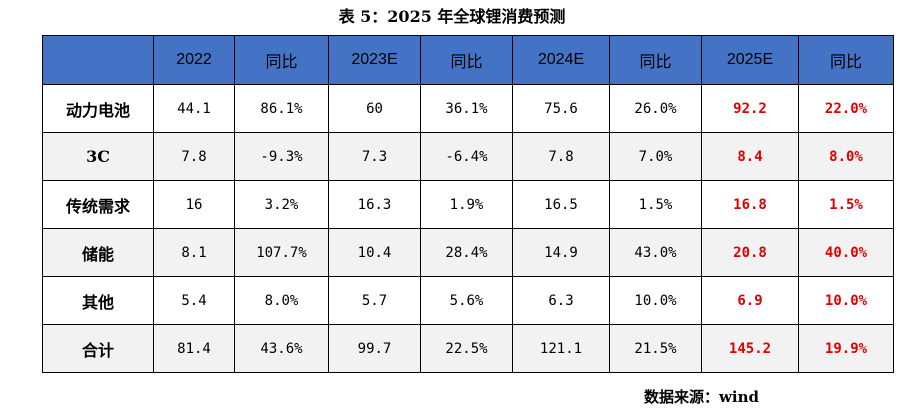 The image size is (904, 417). What do you see at coordinates (98, 60) in the screenshot?
I see `header-cell-corner` at bounding box center [98, 60].